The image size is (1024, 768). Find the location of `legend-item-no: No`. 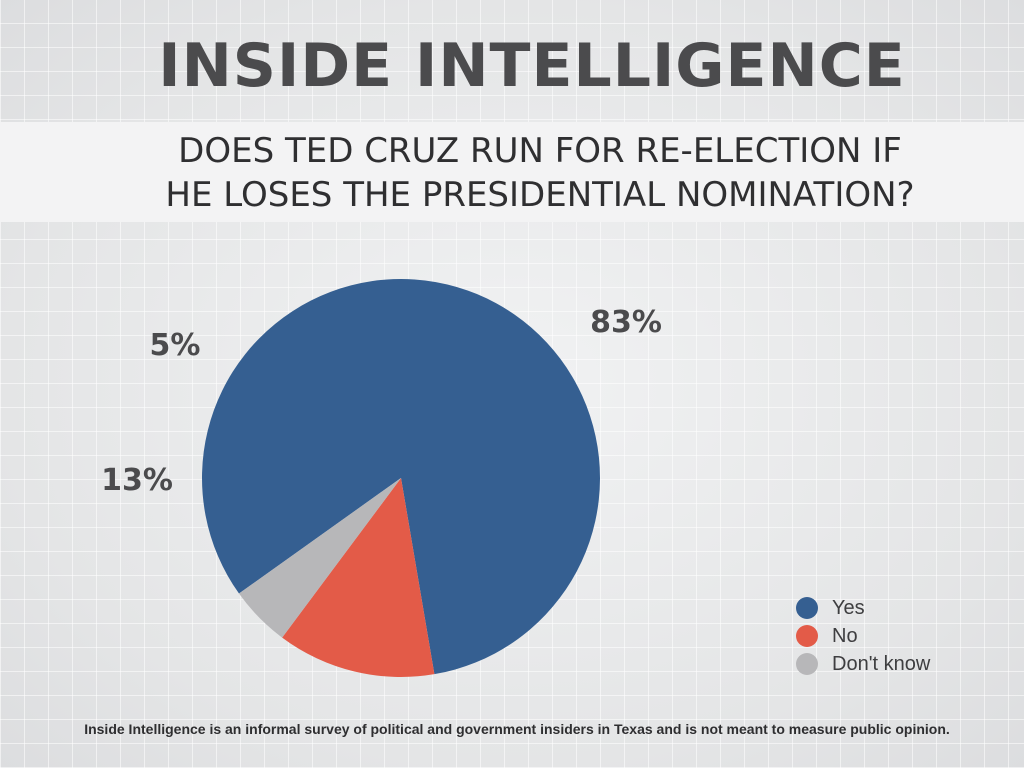

legend-item-no: No is located at coordinates (863, 636).